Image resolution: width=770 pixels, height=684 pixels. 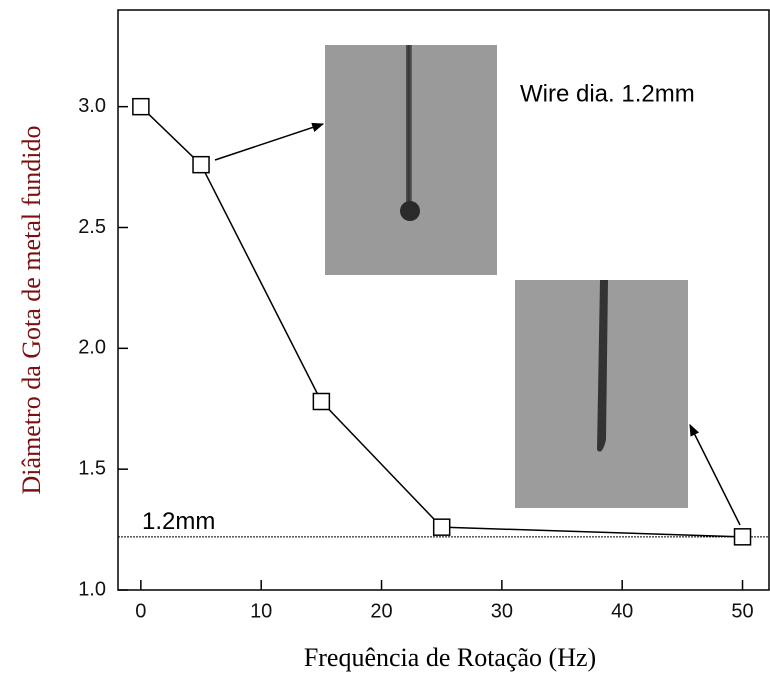 I want to click on photo-large-drop, so click(x=411, y=160).